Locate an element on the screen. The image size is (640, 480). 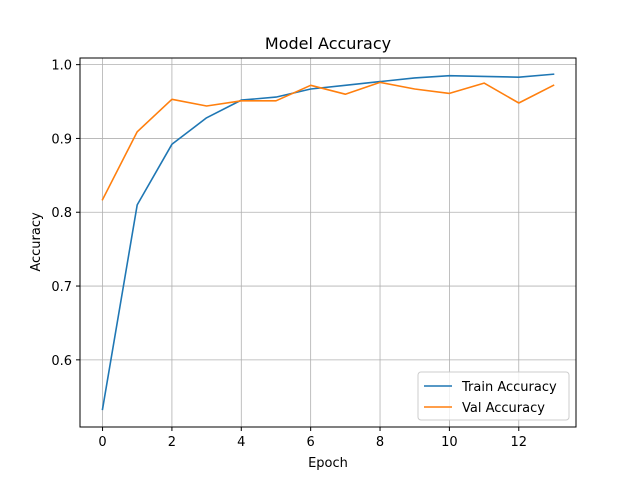
x-tick-label: 4 is located at coordinates (241, 442).